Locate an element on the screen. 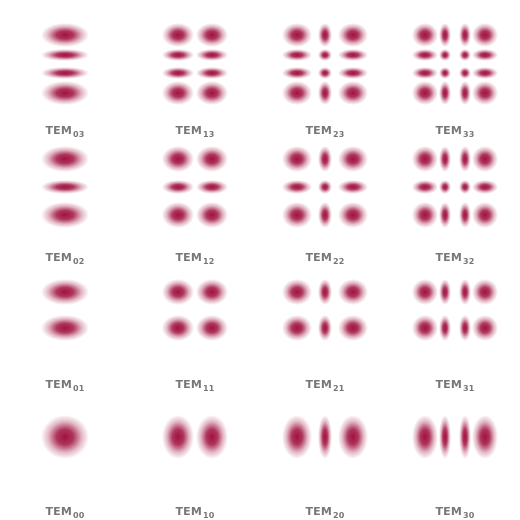 Image resolution: width=520 pixels, height=520 pixels. mode-label-tem31: TEM31 is located at coordinates (455, 385).